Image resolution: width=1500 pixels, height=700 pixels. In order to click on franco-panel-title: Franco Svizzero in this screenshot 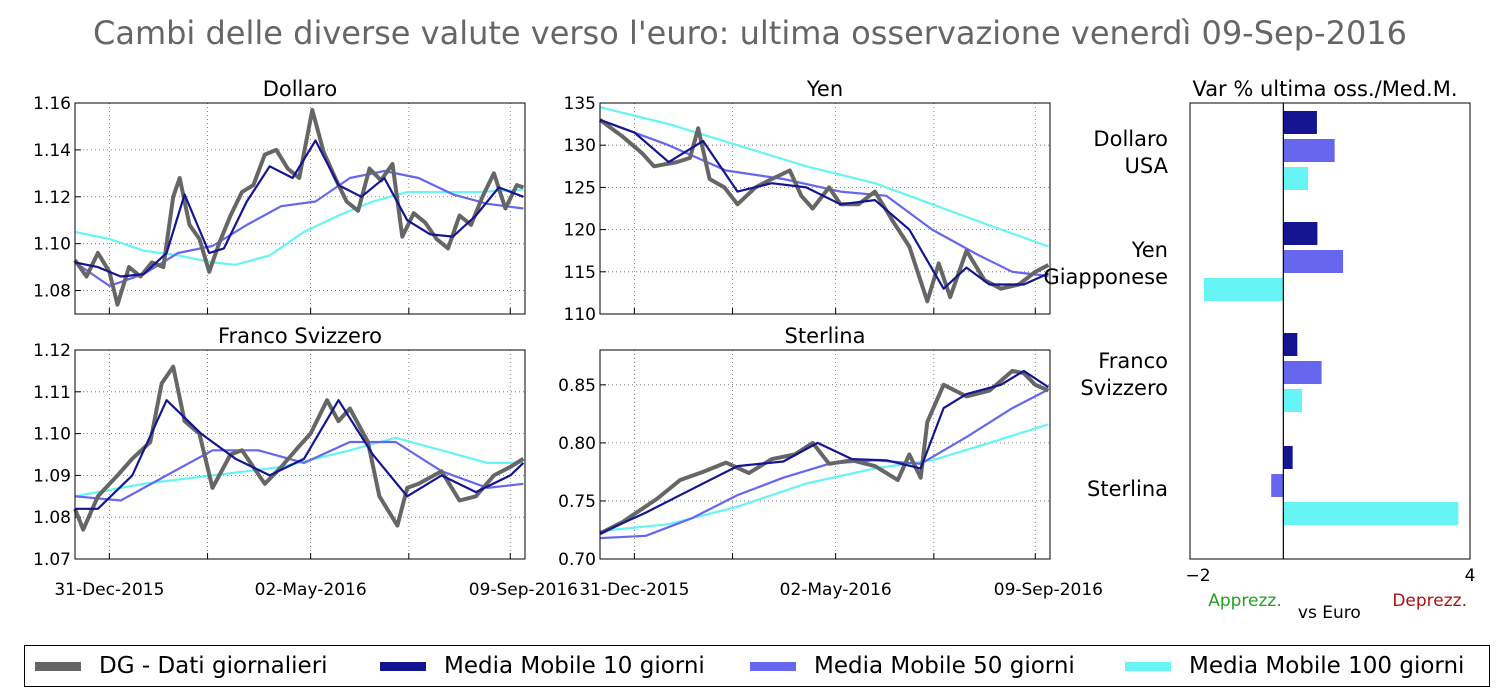, I will do `click(300, 336)`.